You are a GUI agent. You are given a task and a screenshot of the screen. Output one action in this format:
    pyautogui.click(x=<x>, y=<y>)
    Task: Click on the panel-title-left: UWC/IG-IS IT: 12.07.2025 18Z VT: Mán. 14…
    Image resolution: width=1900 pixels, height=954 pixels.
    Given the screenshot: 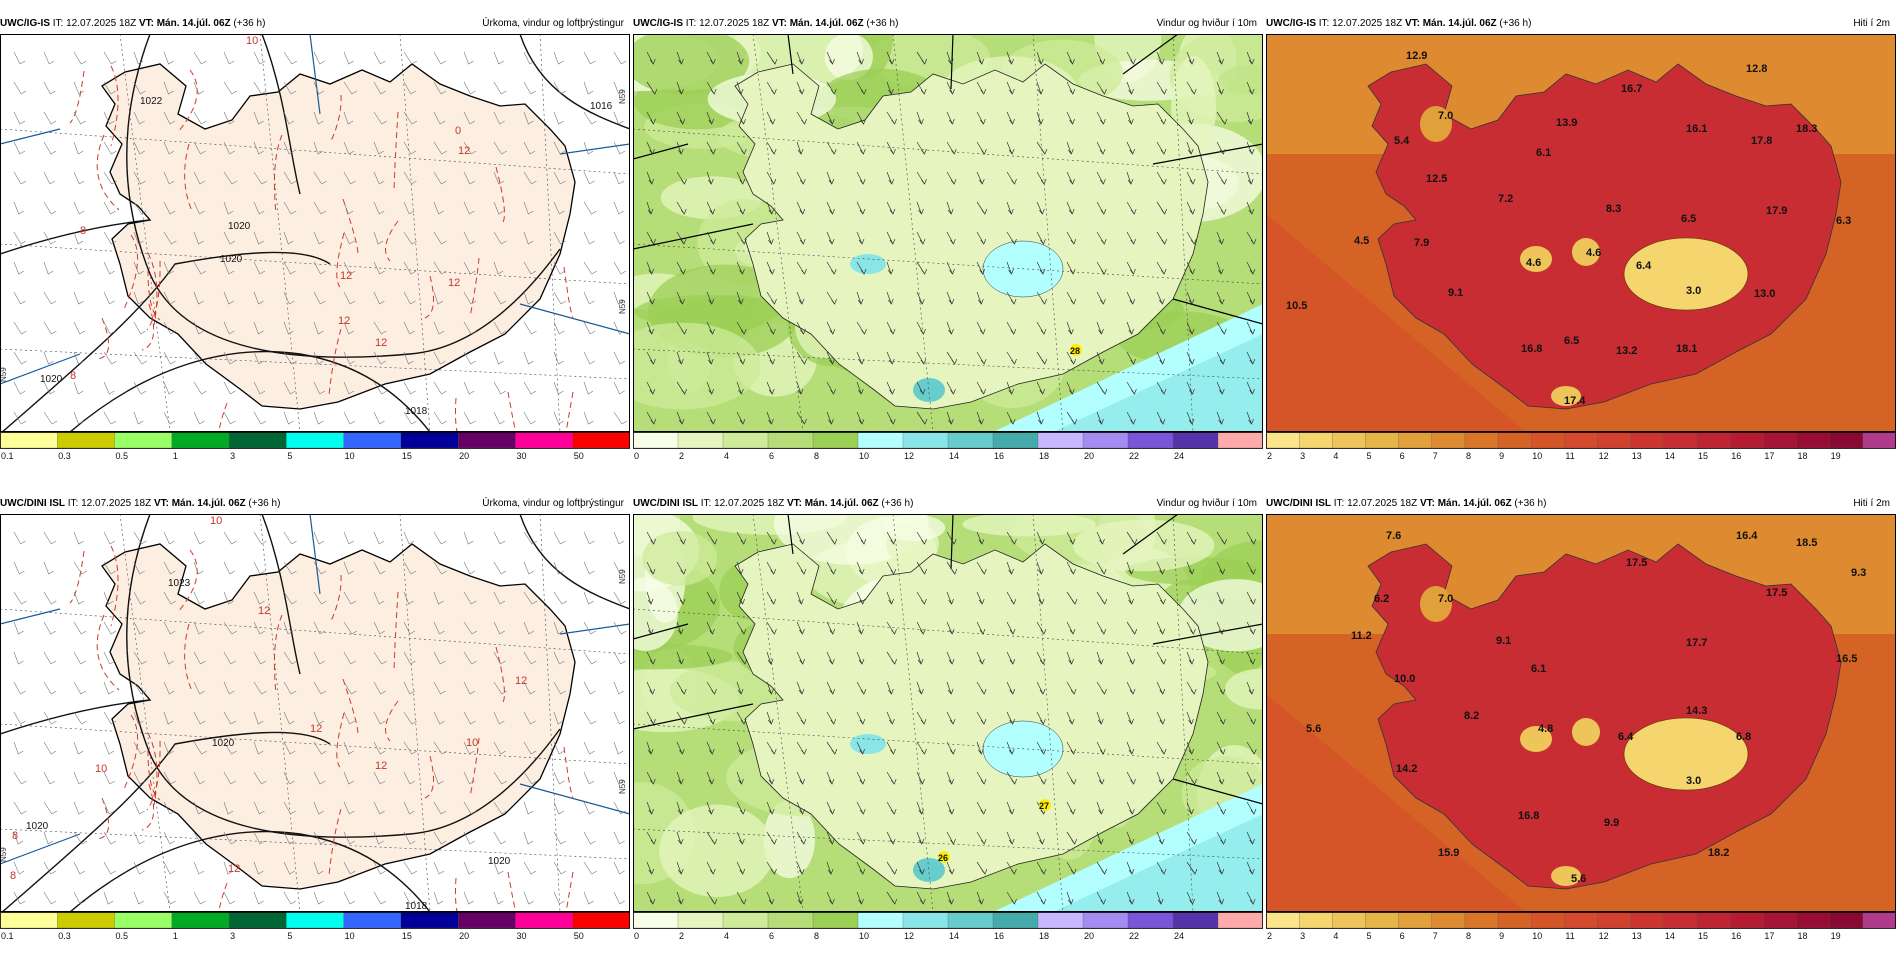 What is the action you would take?
    pyautogui.click(x=765, y=24)
    